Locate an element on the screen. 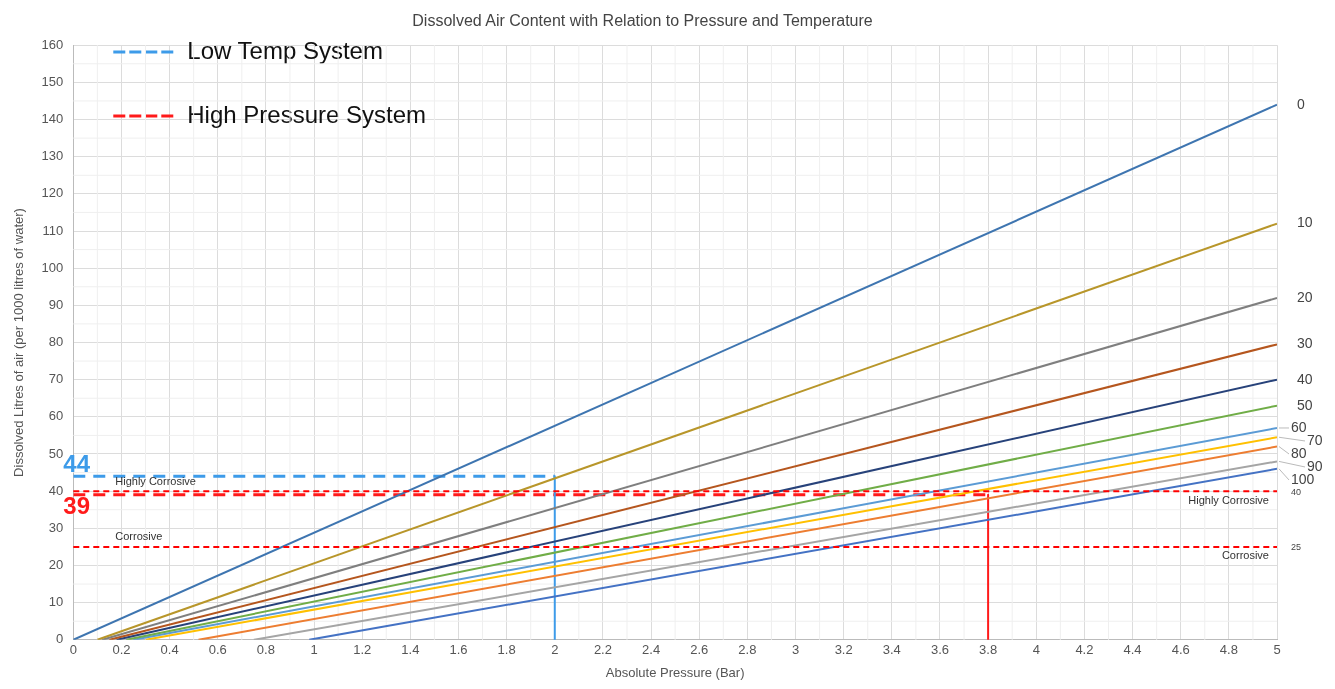 This screenshot has width=1335, height=689. x-tick-label: 4.6 is located at coordinates (1180, 650).